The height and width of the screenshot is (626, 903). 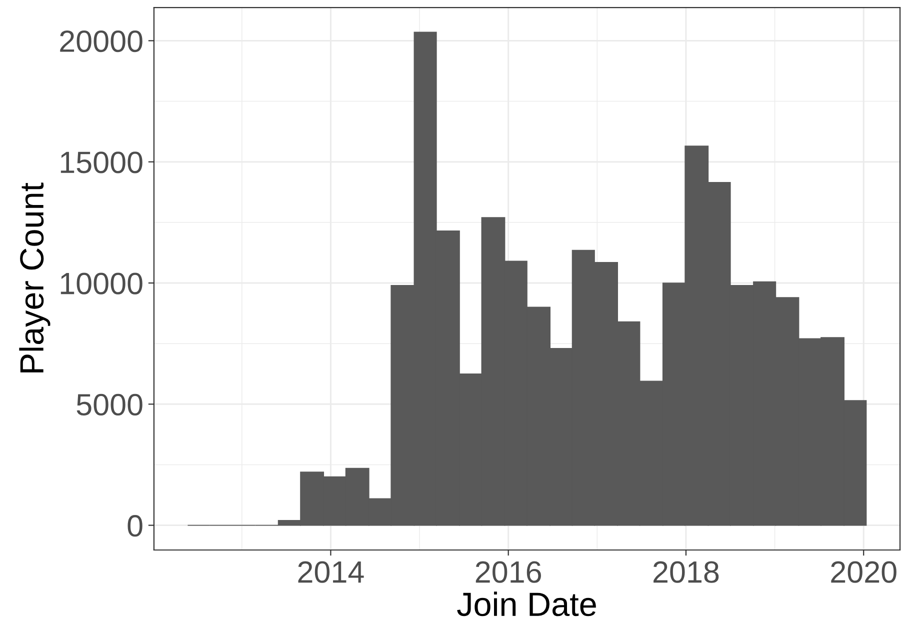 I want to click on x-tick-label: 2018, so click(x=686, y=572).